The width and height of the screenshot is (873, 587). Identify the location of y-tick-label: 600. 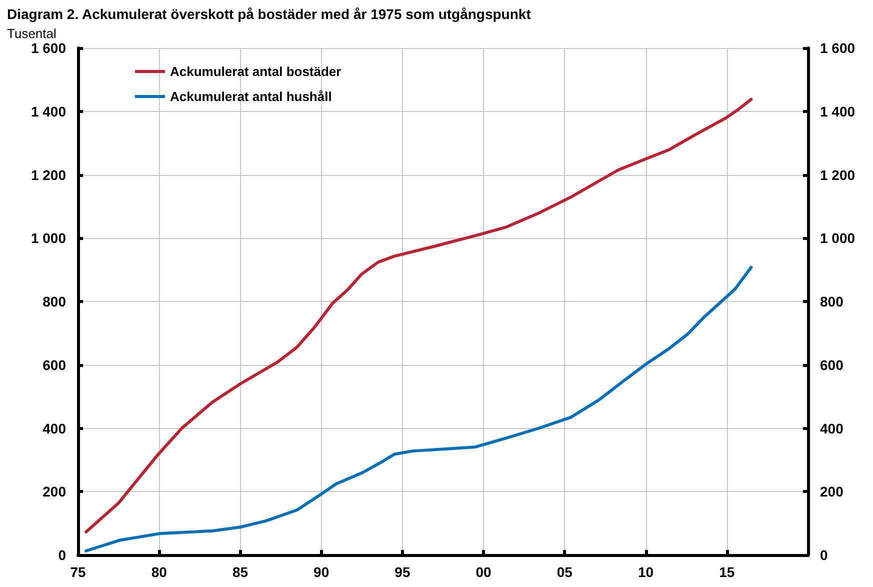
(54, 364).